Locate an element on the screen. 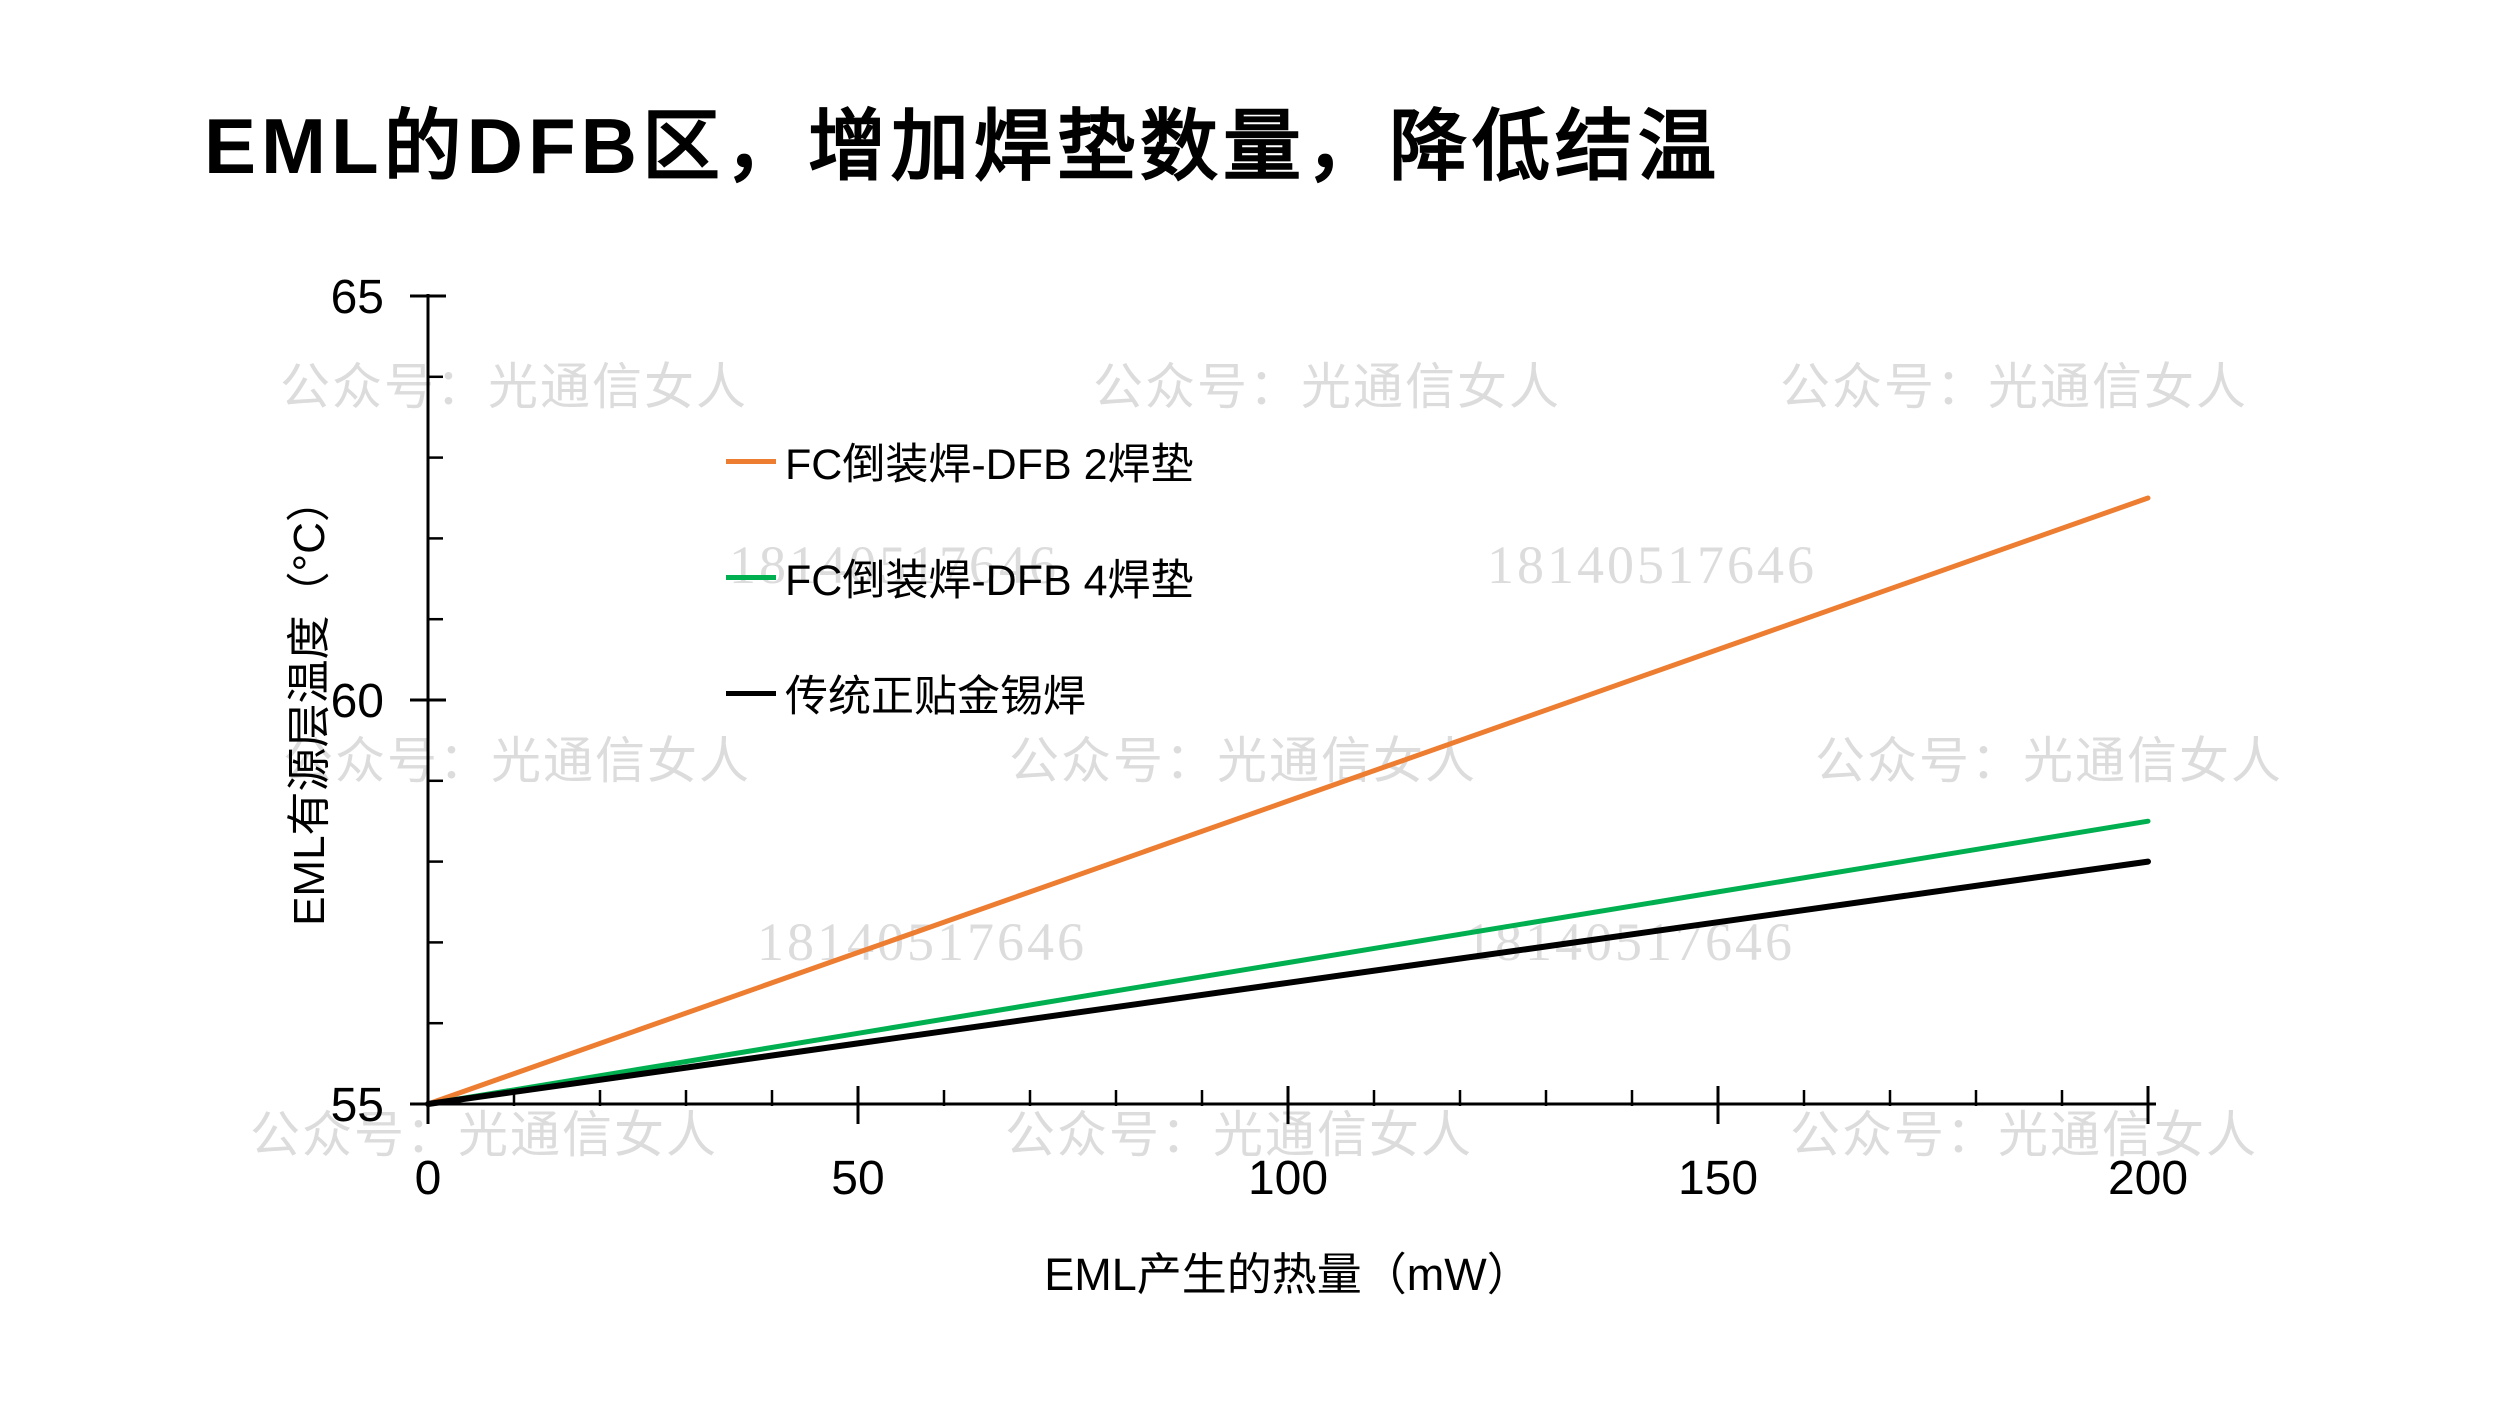 The width and height of the screenshot is (2500, 1406). legend-label: FC倒装焊-DFB 2焊垫 is located at coordinates (989, 465).